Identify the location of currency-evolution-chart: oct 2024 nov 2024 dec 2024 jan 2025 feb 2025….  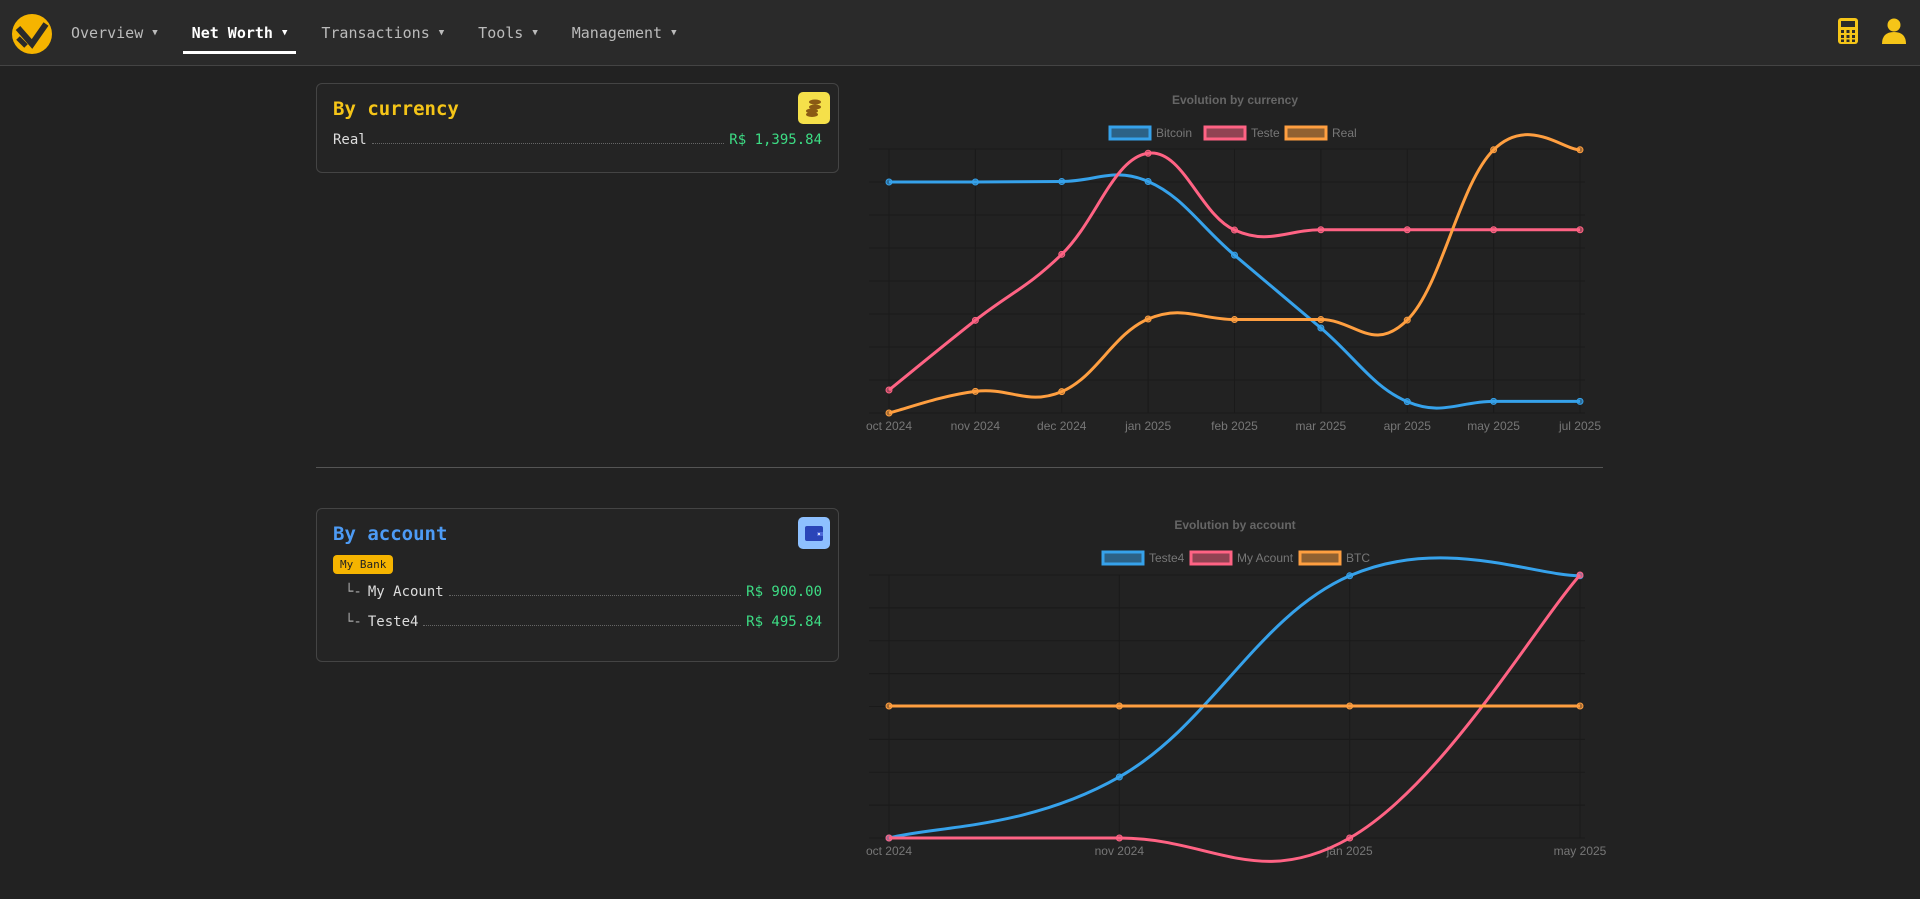
(1233, 263).